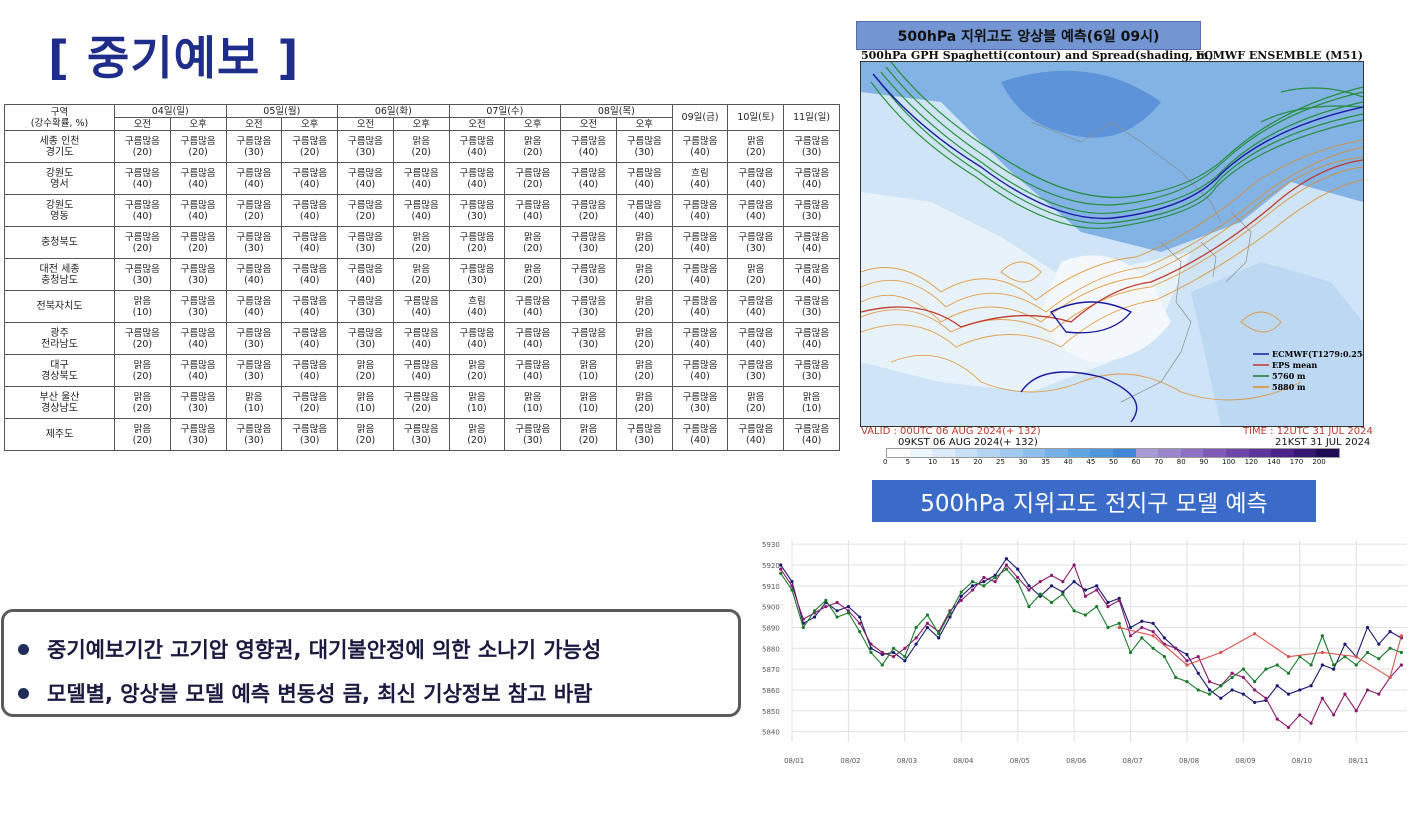 Image resolution: width=1413 pixels, height=819 pixels. I want to click on x-tick-label: 08/10, so click(1302, 761).